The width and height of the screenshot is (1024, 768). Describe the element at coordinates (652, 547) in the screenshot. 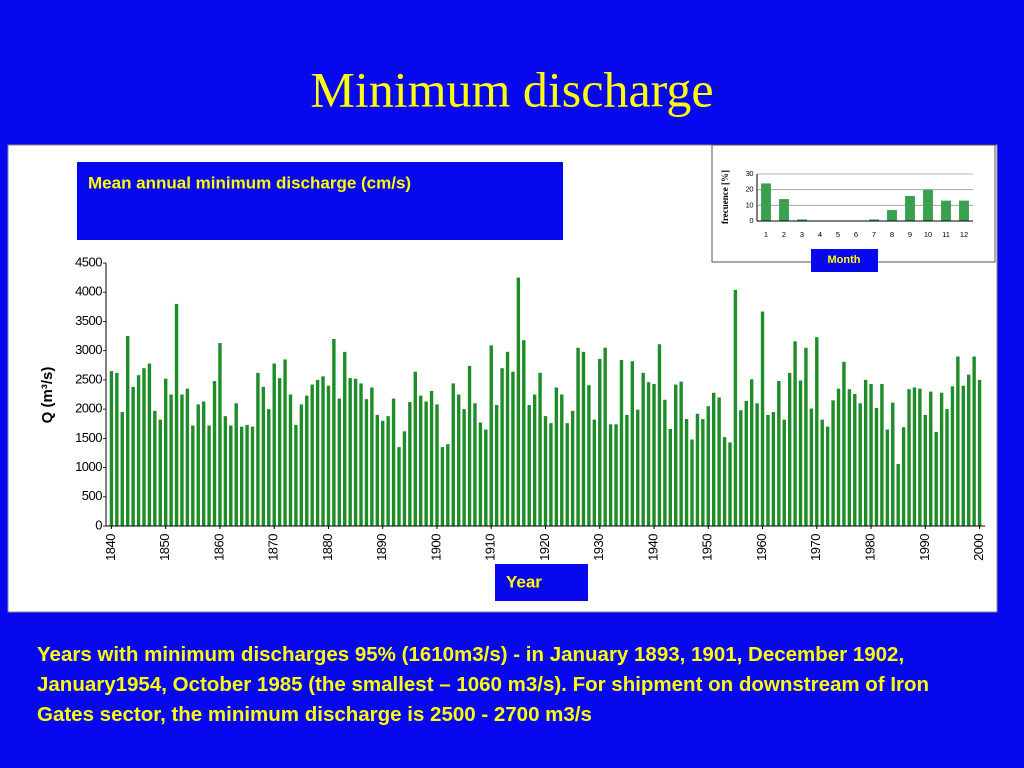

I see `x-tick-label: 1940` at that location.